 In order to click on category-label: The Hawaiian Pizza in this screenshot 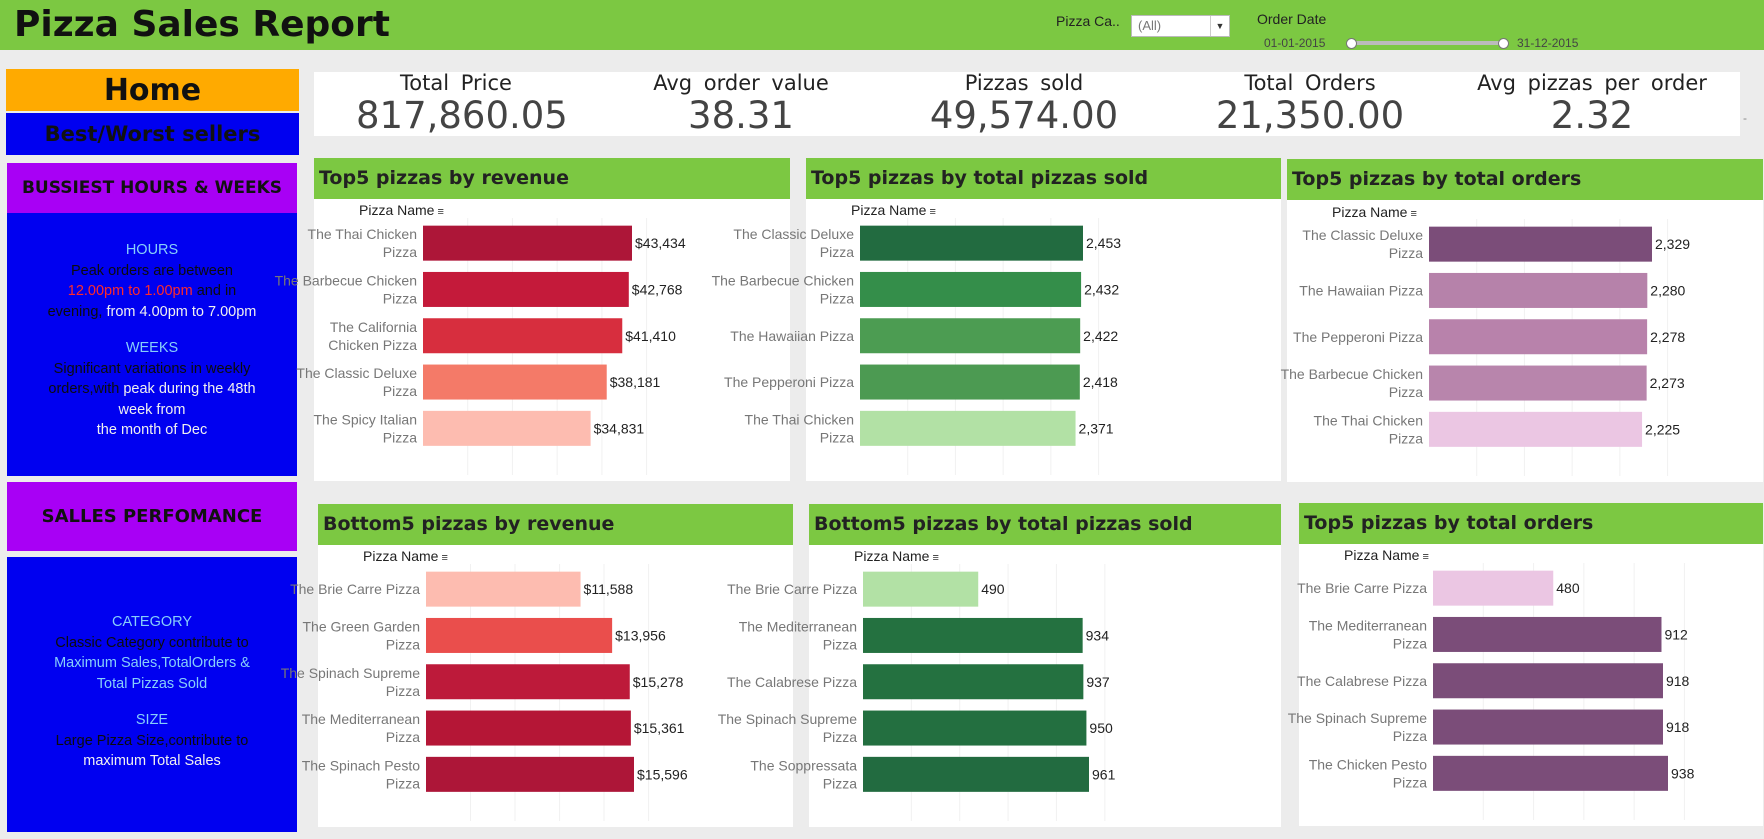, I will do `click(1361, 290)`.